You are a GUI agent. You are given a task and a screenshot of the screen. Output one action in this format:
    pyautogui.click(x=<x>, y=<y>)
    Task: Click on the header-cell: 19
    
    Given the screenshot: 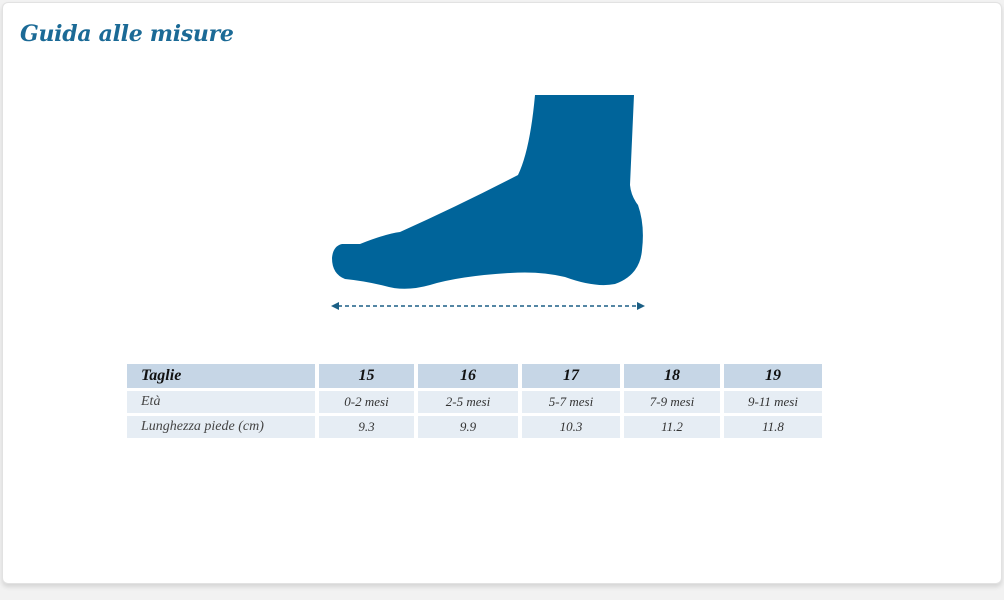 What is the action you would take?
    pyautogui.click(x=773, y=376)
    